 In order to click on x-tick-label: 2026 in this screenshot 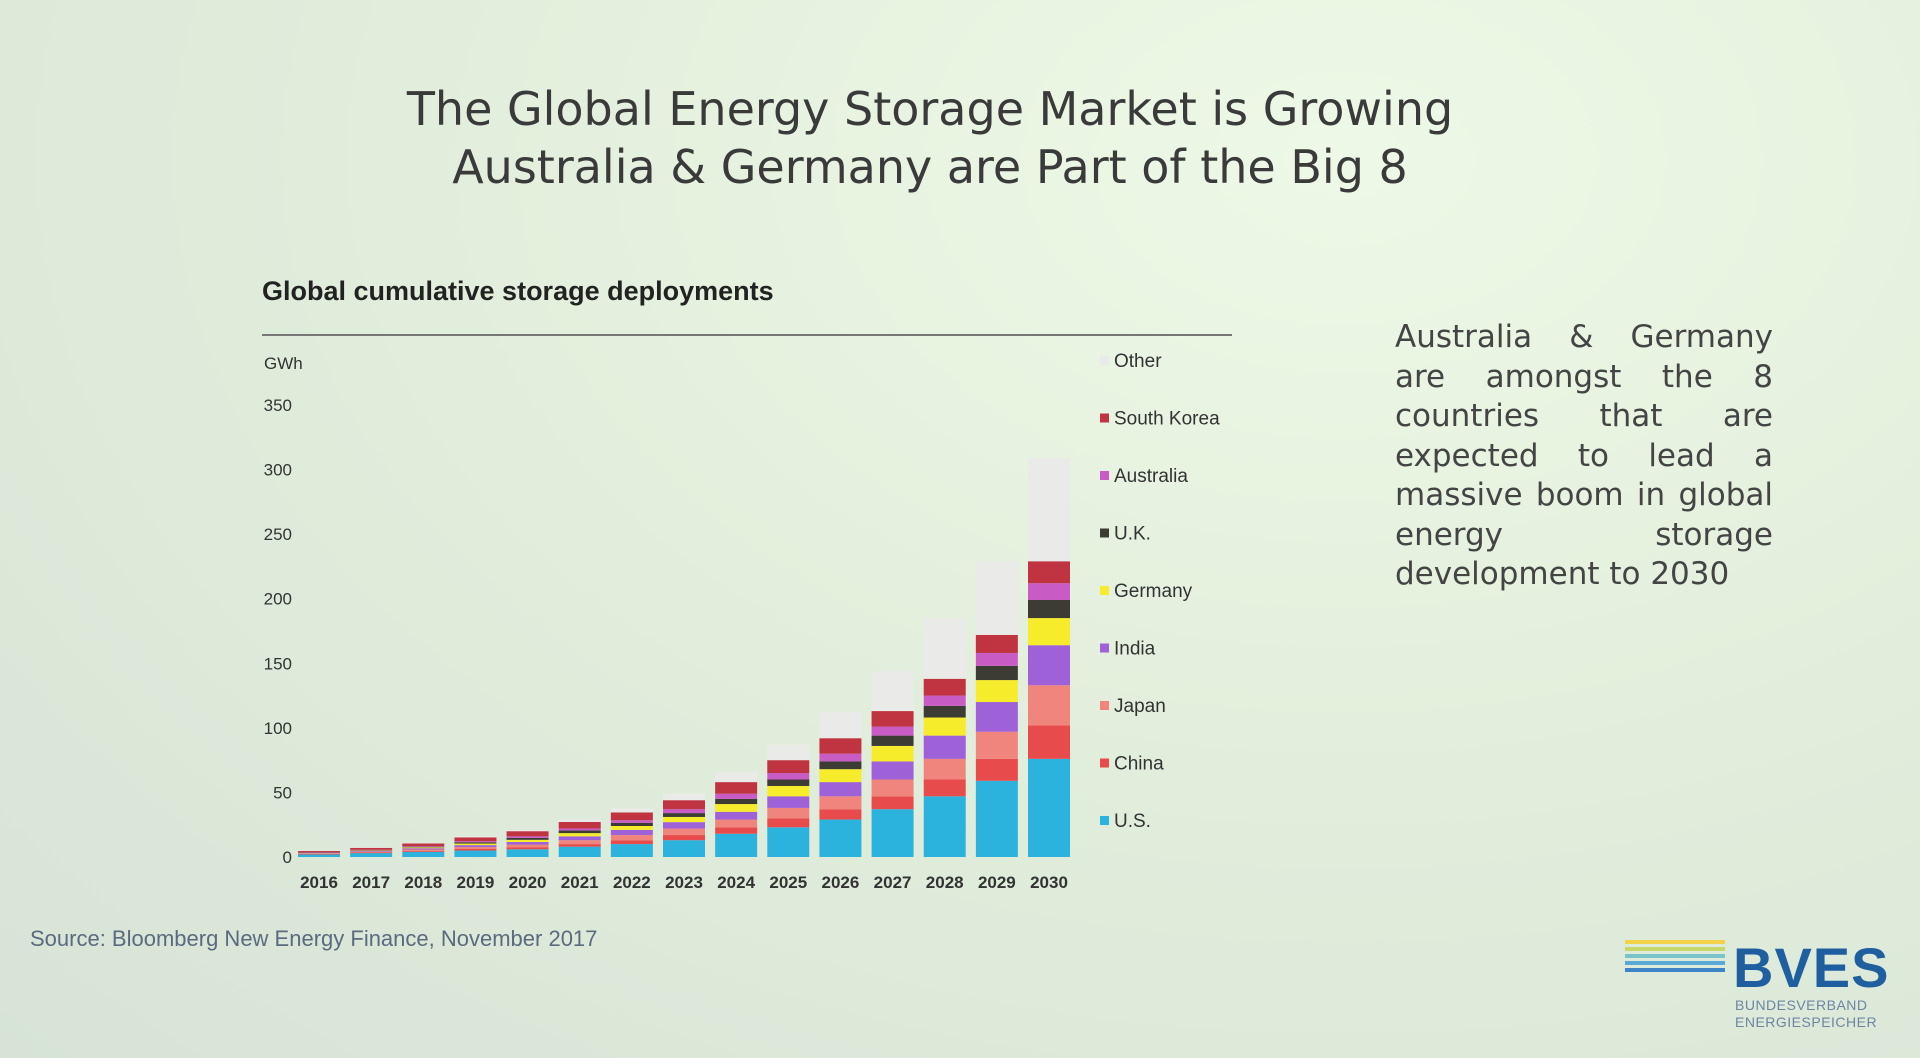, I will do `click(841, 882)`.